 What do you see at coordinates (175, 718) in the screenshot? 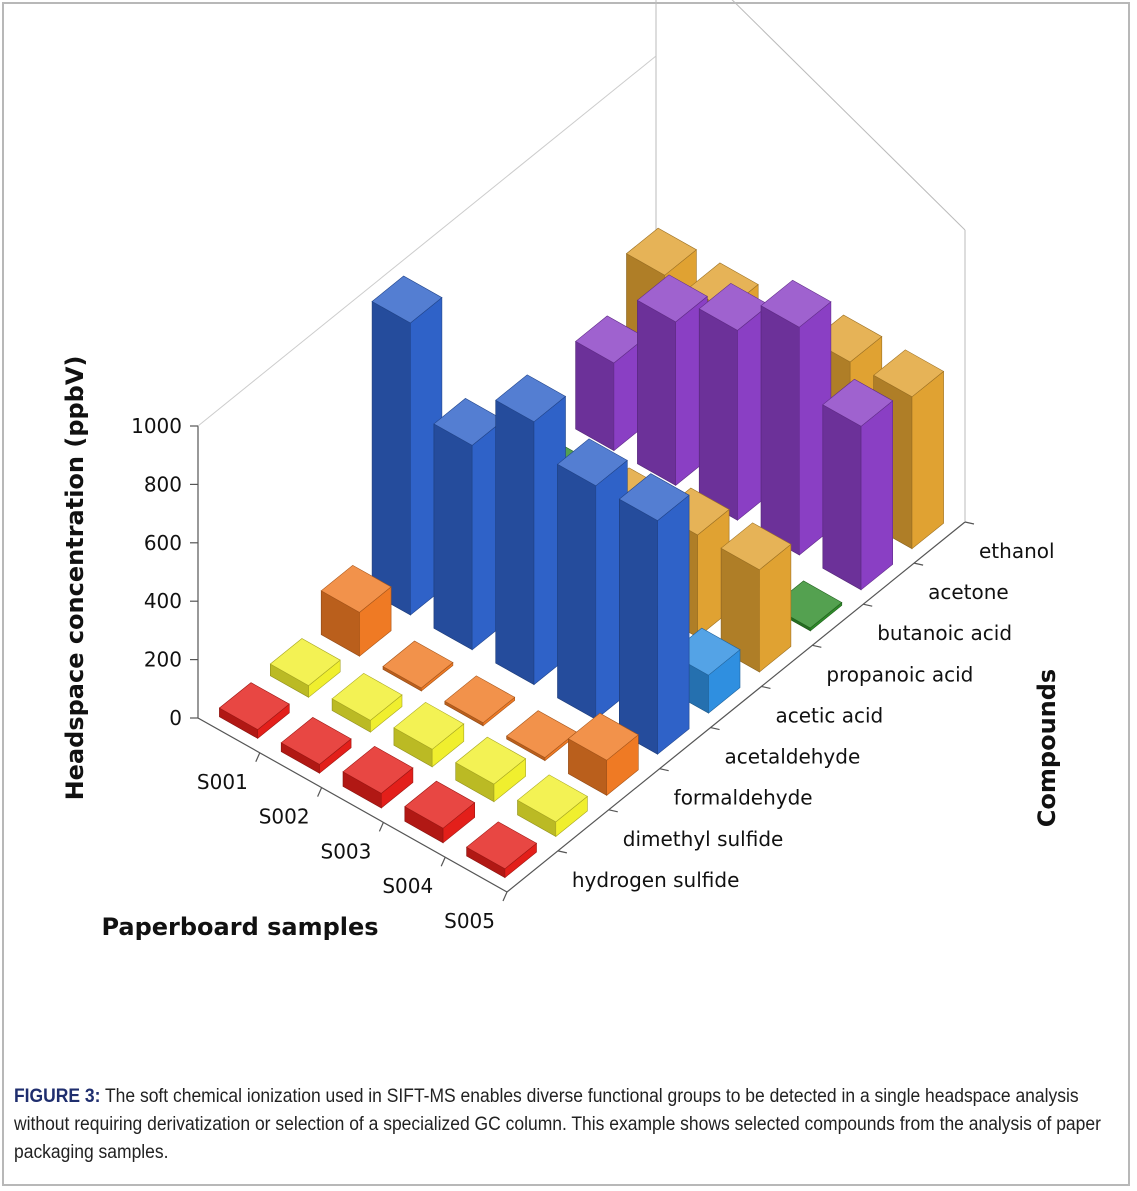
I see `z-tick-label: 0` at bounding box center [175, 718].